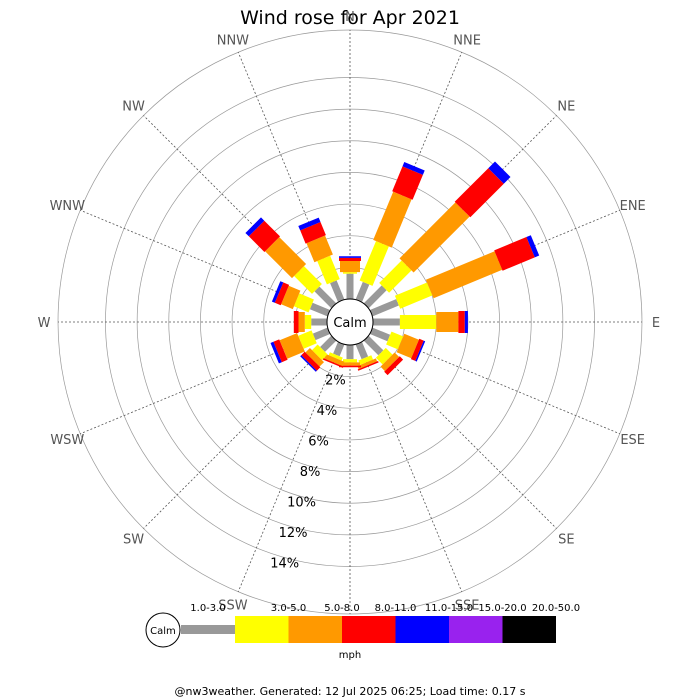 This screenshot has height=700, width=700. I want to click on bar-s-bin3, so click(350, 364).